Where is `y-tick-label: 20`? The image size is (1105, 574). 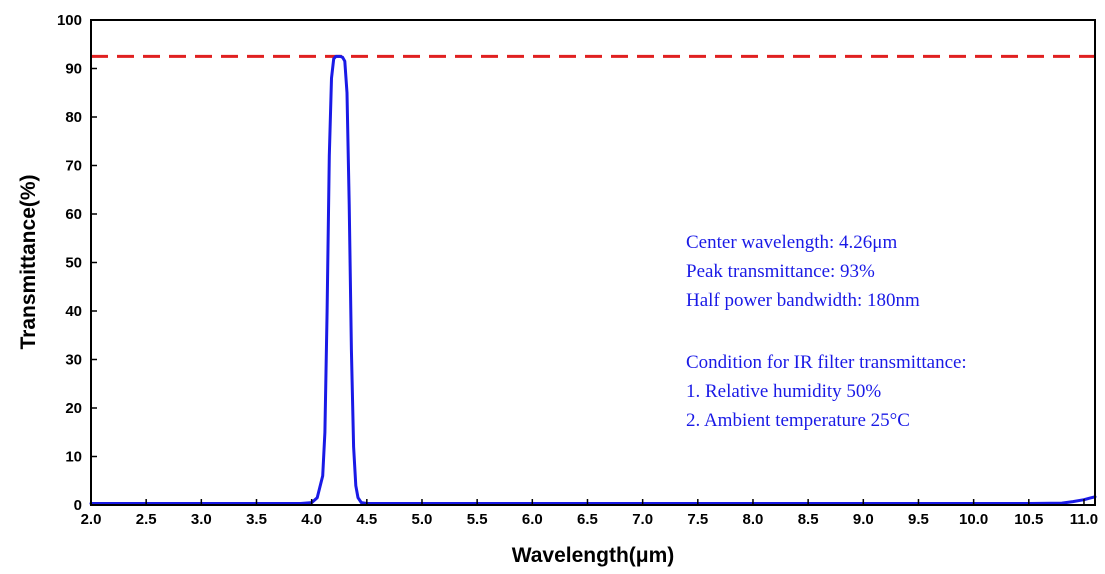
y-tick-label: 20 is located at coordinates (73, 408).